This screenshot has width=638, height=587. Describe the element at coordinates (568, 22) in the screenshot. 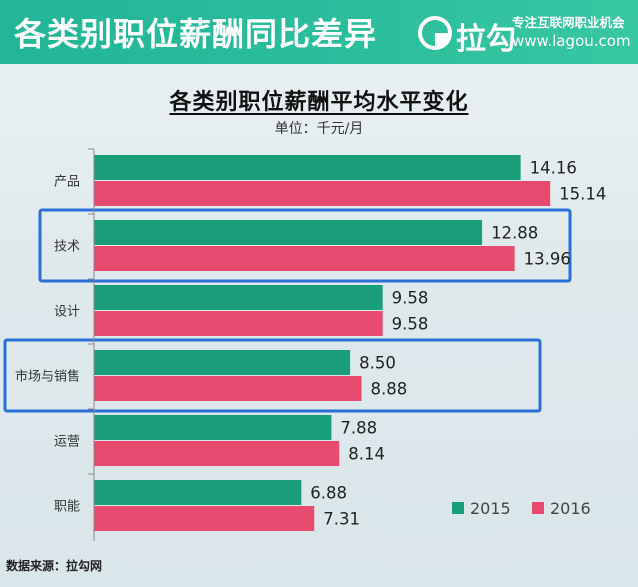

I see `slogan: 专注互联网职业机会` at that location.